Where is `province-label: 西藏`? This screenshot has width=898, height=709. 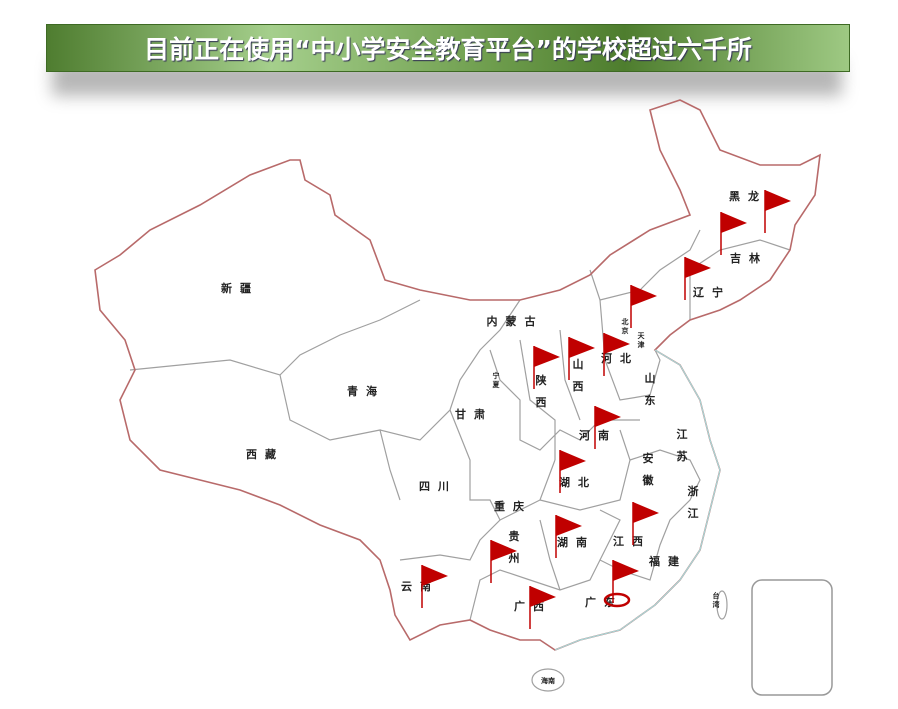 province-label: 西藏 is located at coordinates (265, 454).